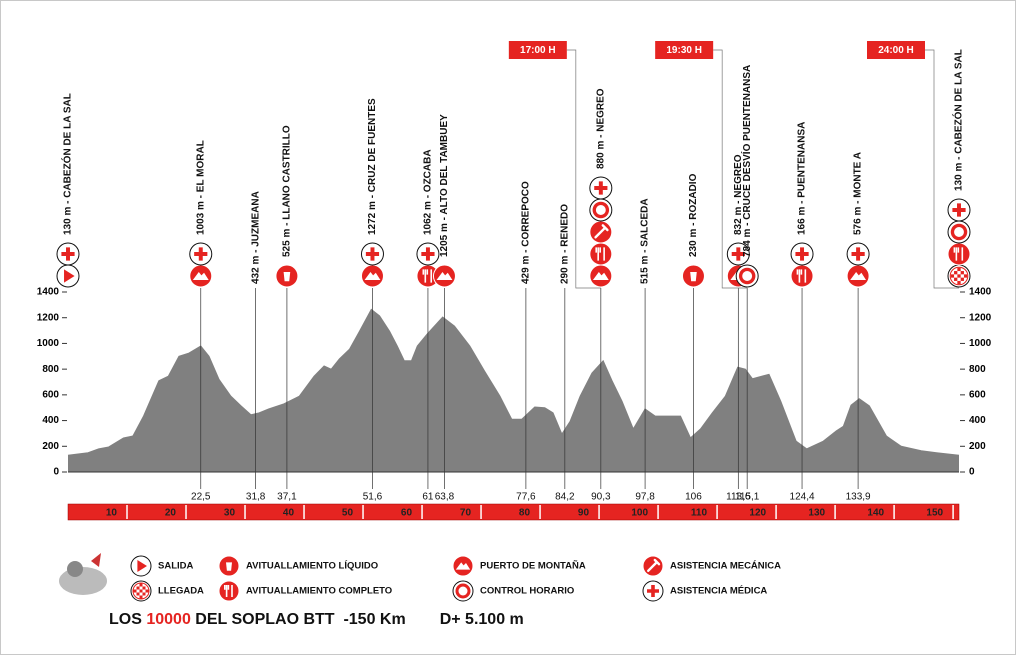 The height and width of the screenshot is (655, 1016). I want to click on title-part: 10000, so click(168, 619).